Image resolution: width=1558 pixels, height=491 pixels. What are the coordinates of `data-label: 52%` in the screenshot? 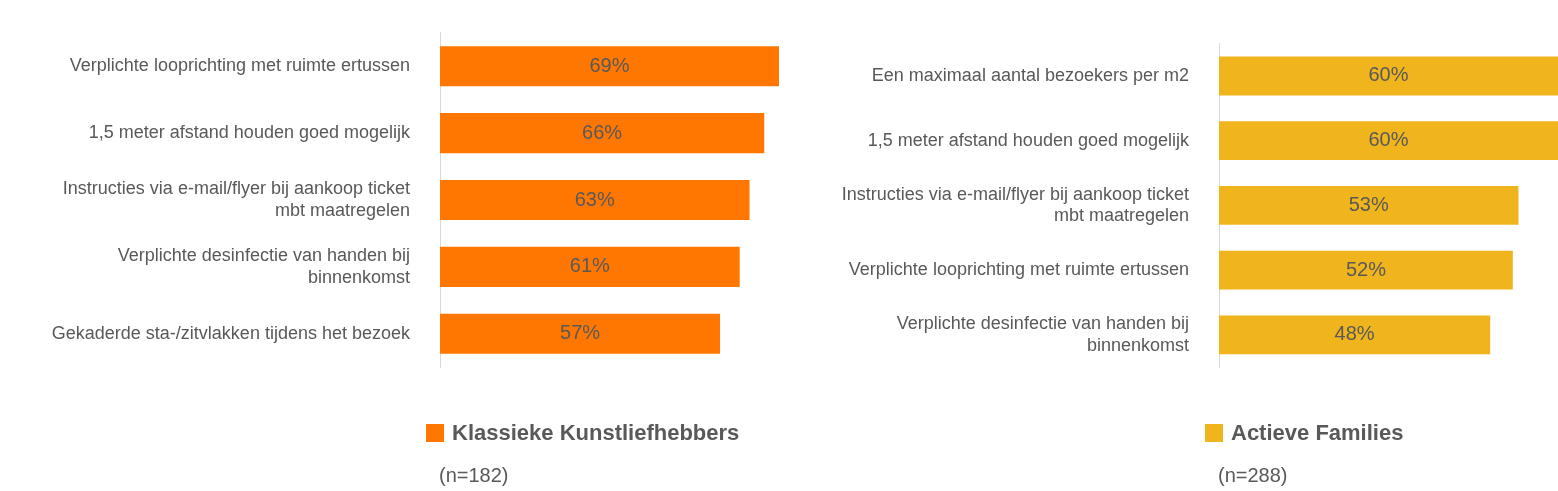 It's located at (1366, 268).